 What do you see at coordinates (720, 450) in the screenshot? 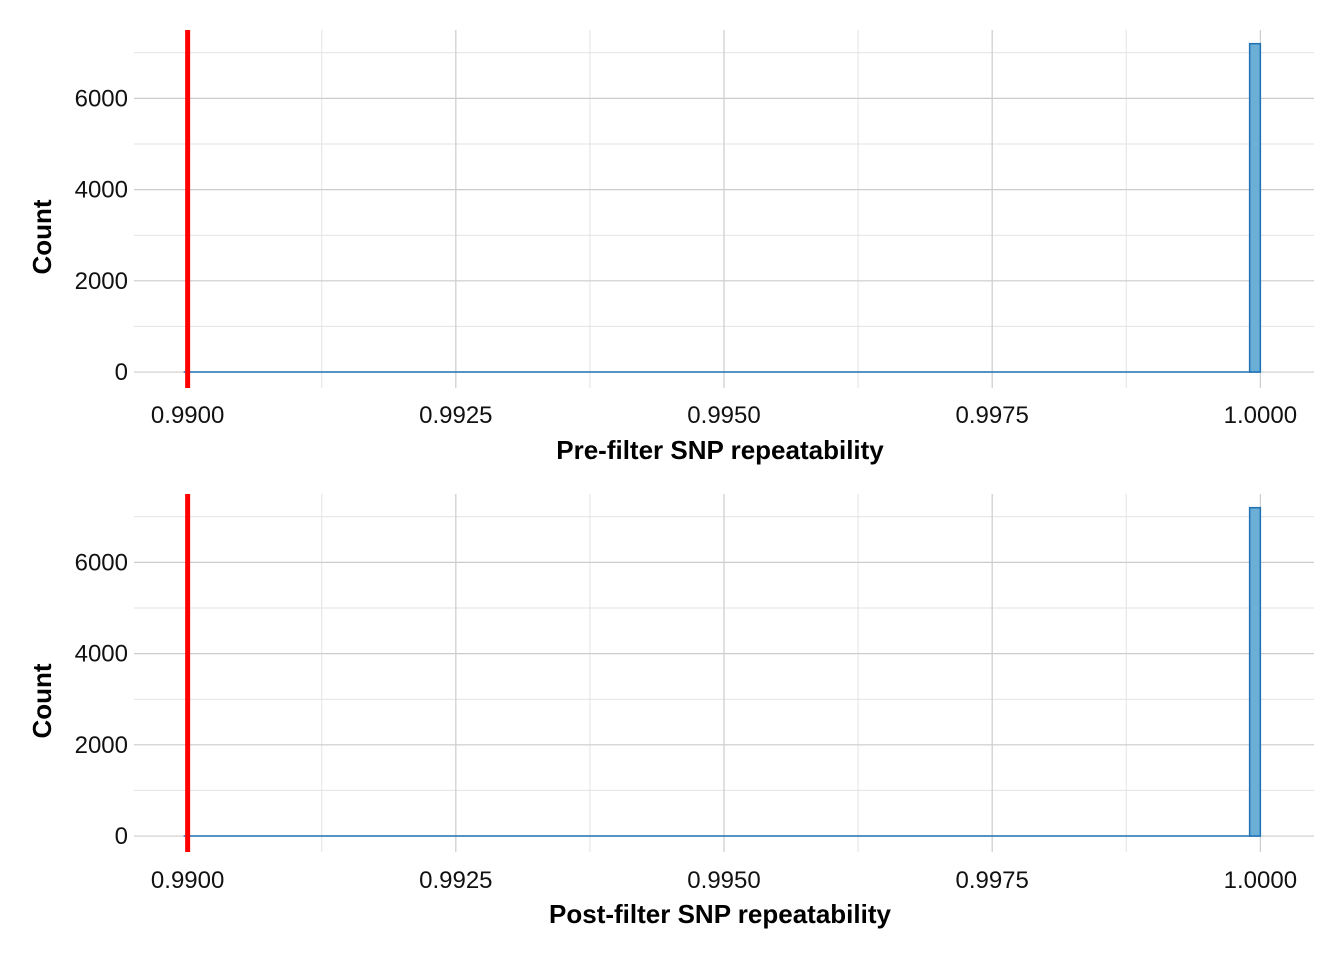
I see `x-axis-title: Pre-filter SNP repeatability` at bounding box center [720, 450].